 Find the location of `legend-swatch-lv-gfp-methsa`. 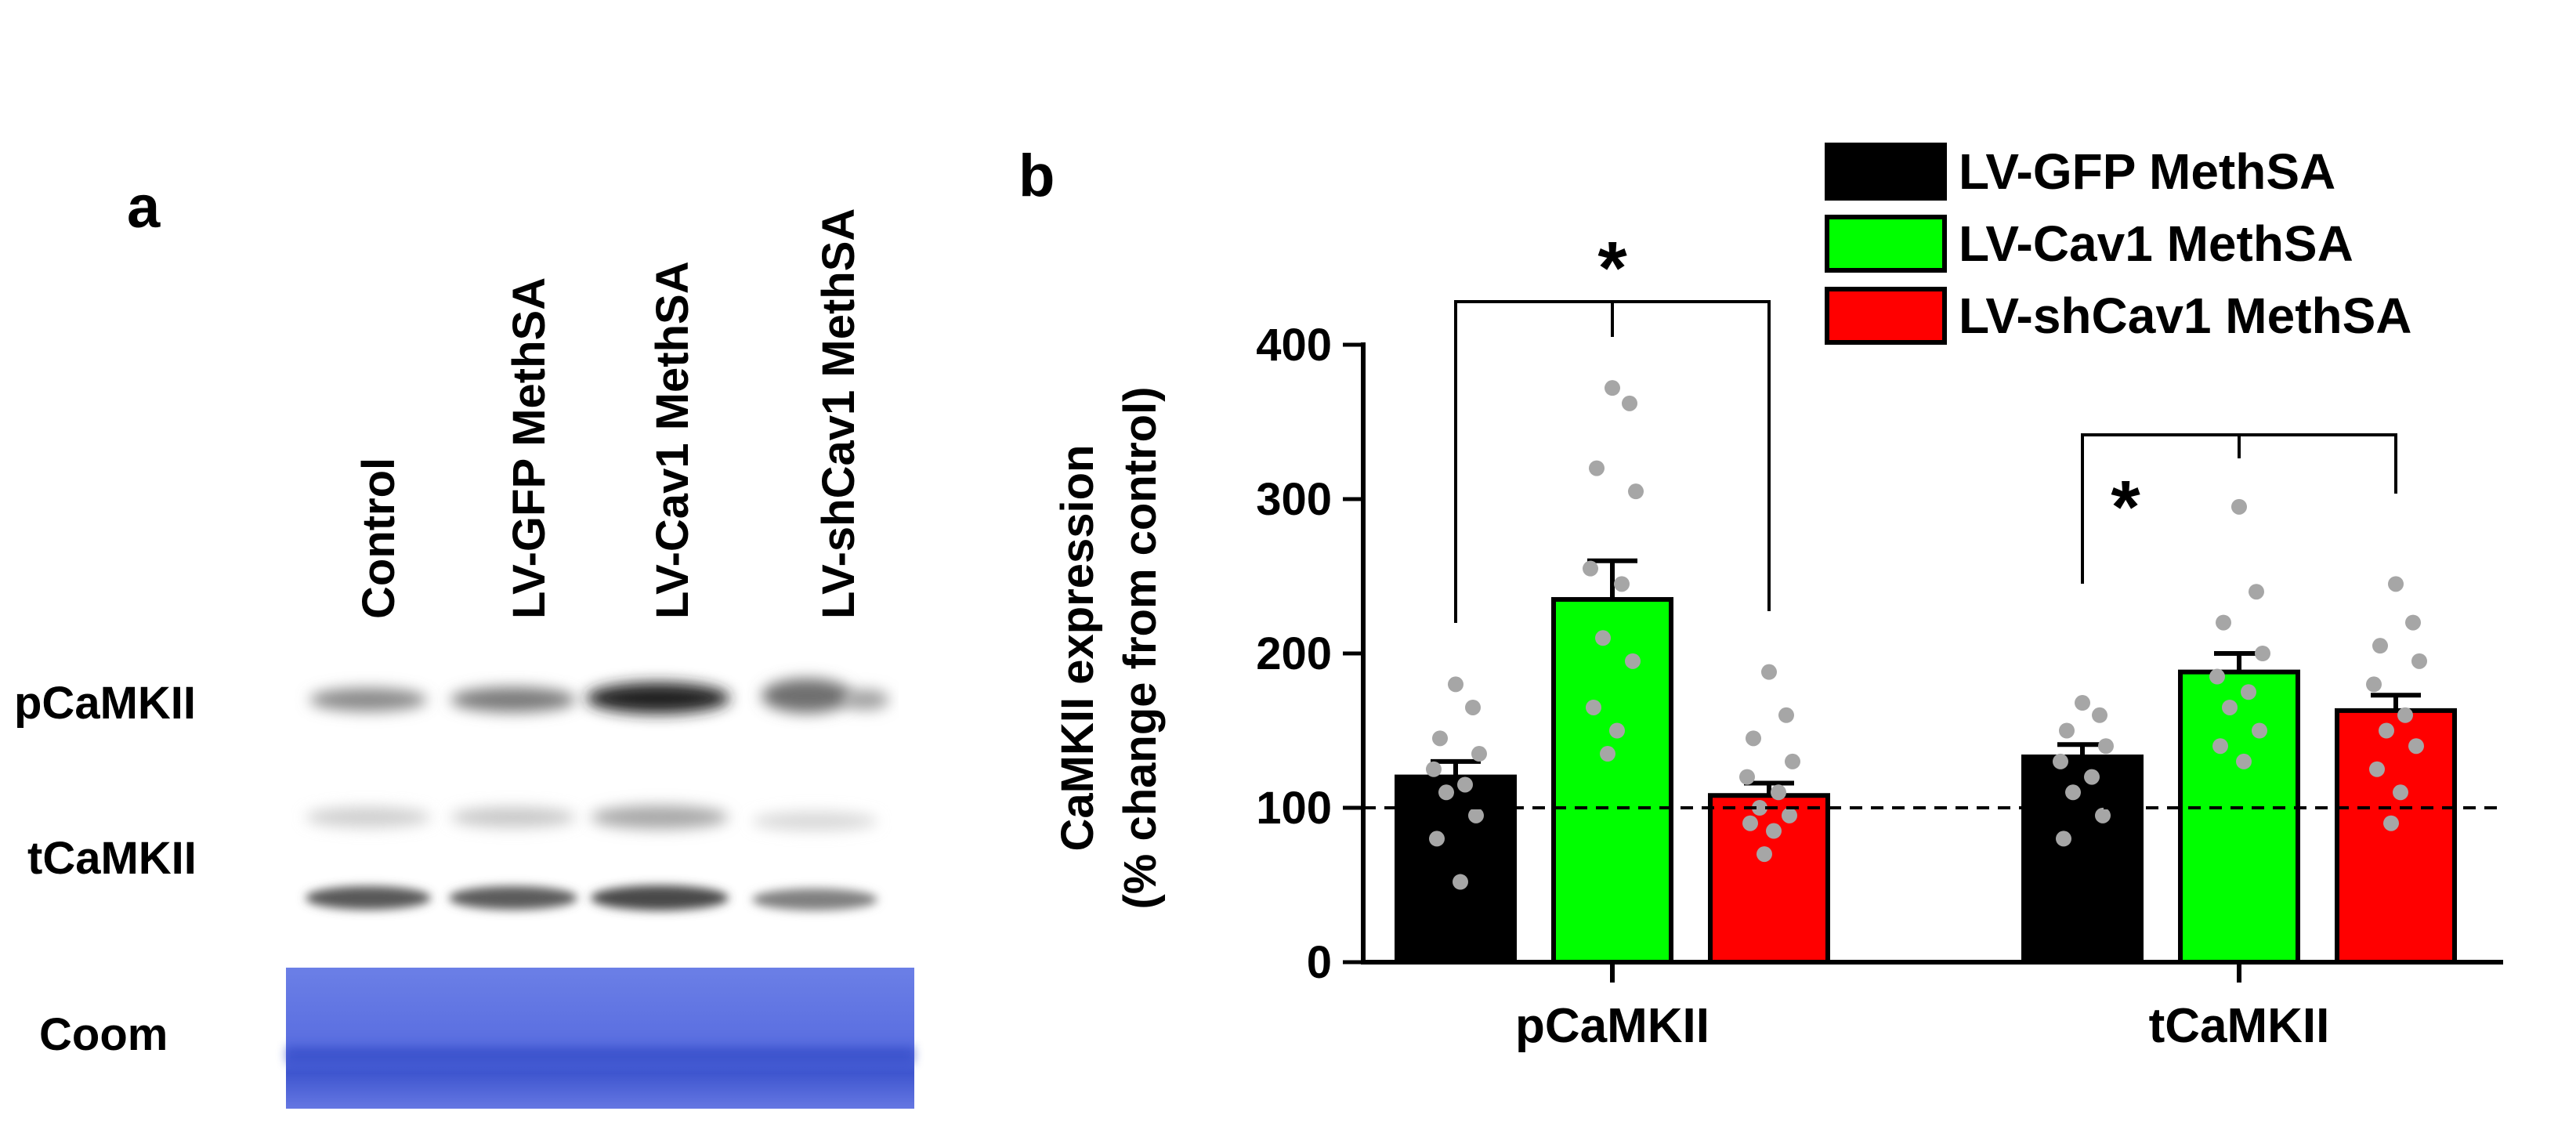

legend-swatch-lv-gfp-methsa is located at coordinates (1886, 172).